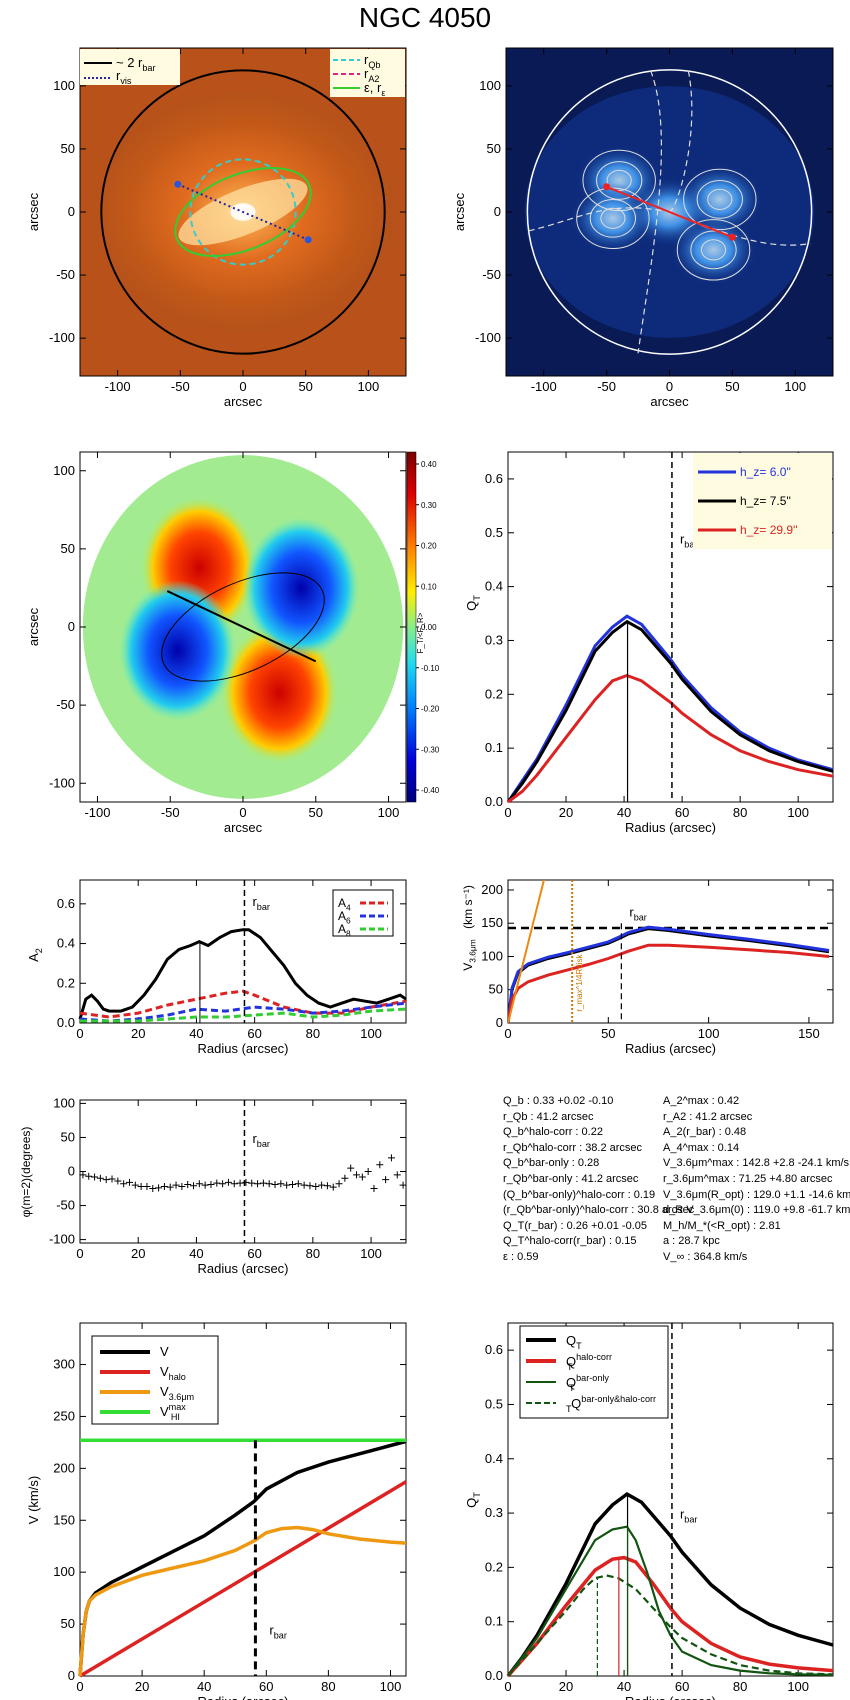 This screenshot has height=1700, width=850. What do you see at coordinates (178, 1407) in the screenshot?
I see `label-sup: max` at bounding box center [178, 1407].